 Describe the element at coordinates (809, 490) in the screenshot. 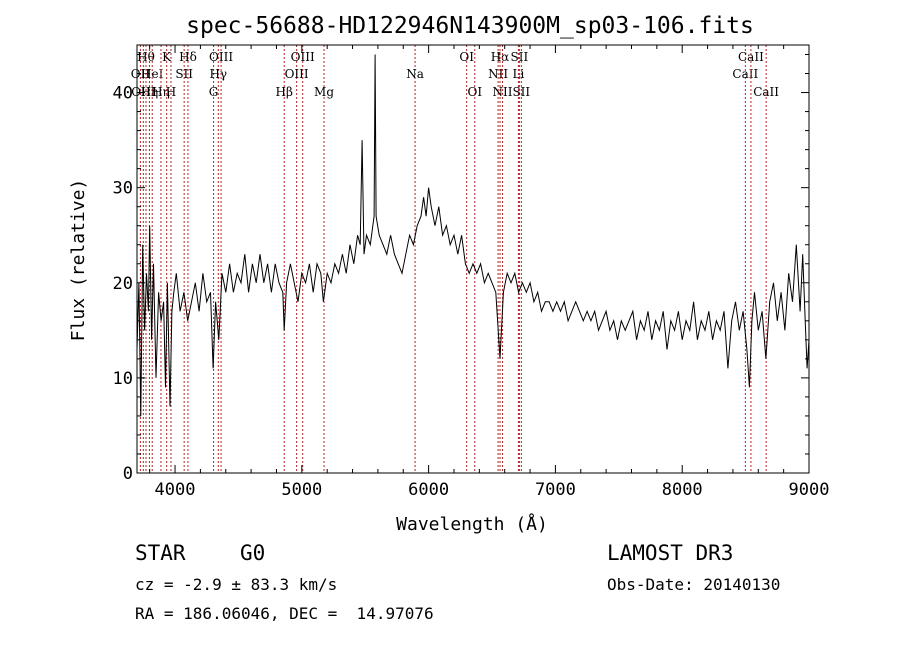

I see `x-tick-label-5: 9000` at that location.